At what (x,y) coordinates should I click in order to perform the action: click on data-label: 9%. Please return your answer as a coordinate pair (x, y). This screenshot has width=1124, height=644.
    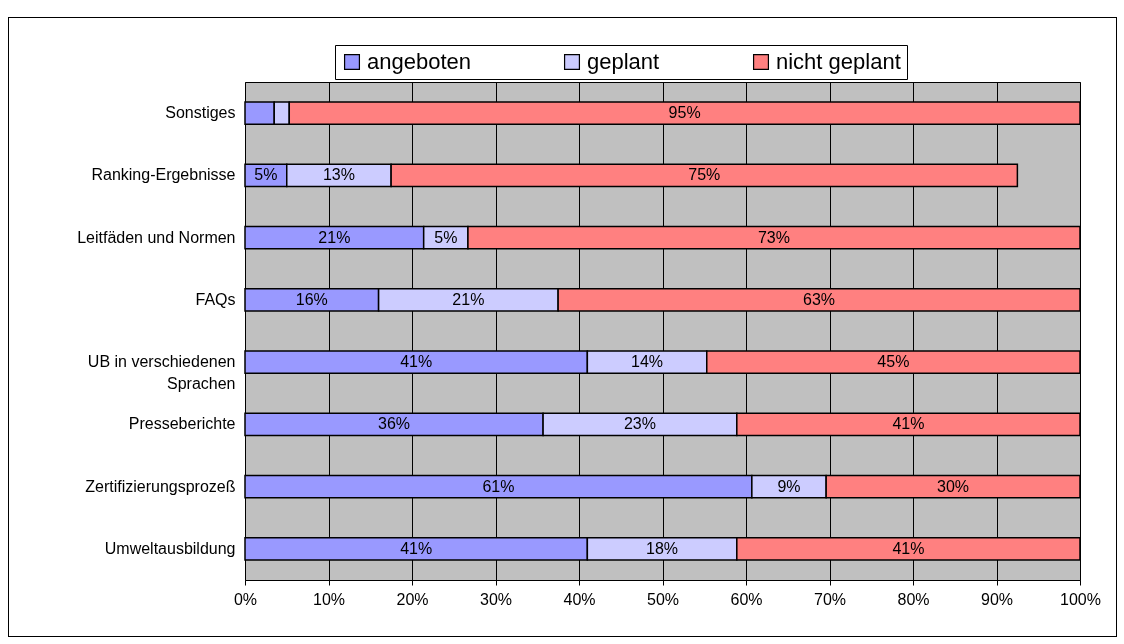
    Looking at the image, I should click on (789, 486).